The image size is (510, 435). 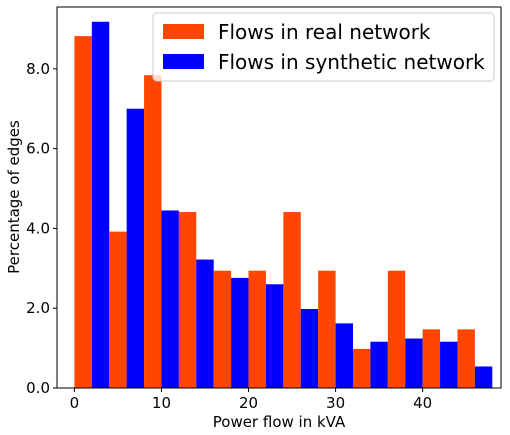 I want to click on x-axis-label: Power flow in kVA, so click(x=279, y=422).